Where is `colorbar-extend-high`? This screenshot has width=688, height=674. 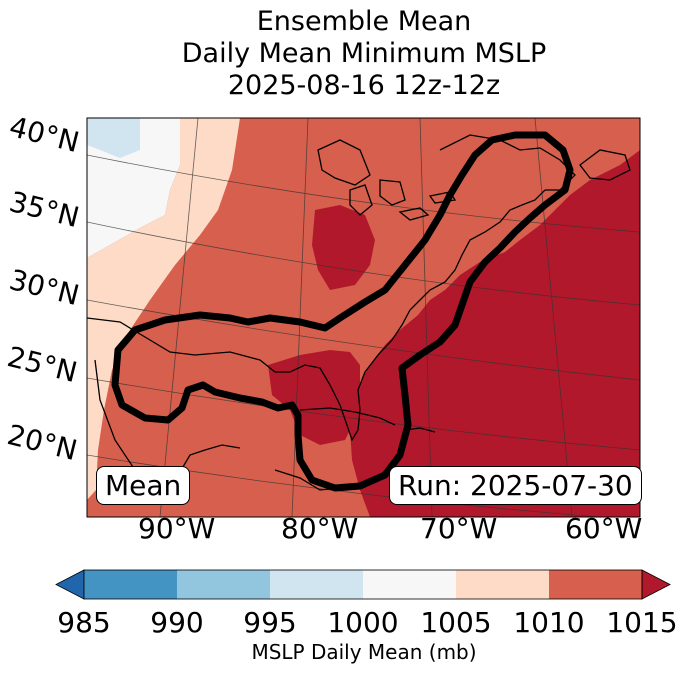
colorbar-extend-high is located at coordinates (656, 584).